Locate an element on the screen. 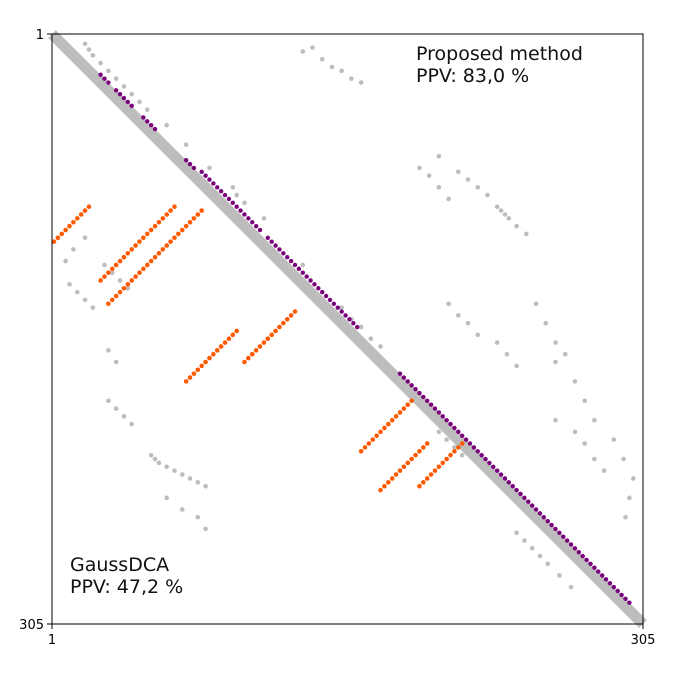 The width and height of the screenshot is (693, 676). y-tick-label-top: 1 is located at coordinates (40, 35).